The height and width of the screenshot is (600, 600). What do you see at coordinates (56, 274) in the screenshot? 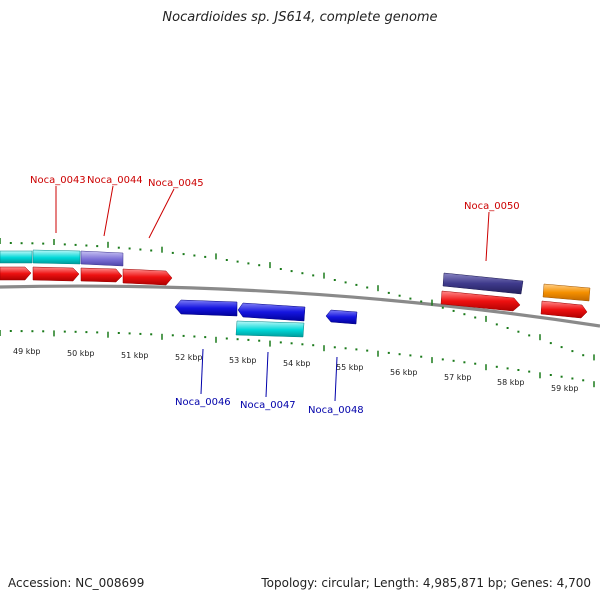
I see `gene-noca-0043-red` at bounding box center [56, 274].